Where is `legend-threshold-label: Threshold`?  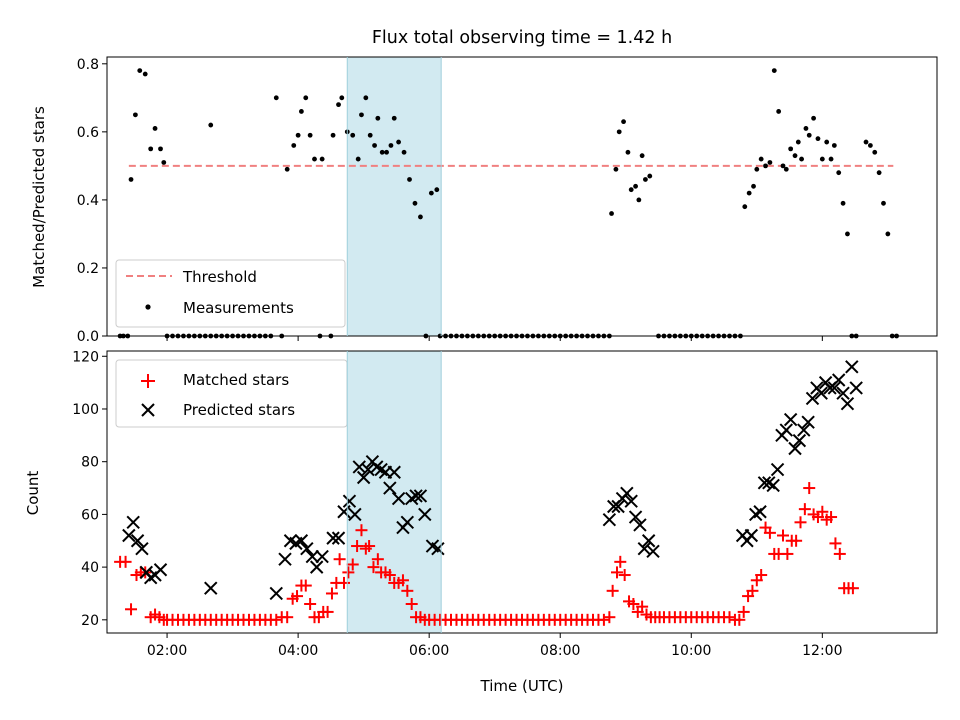 legend-threshold-label: Threshold is located at coordinates (219, 277).